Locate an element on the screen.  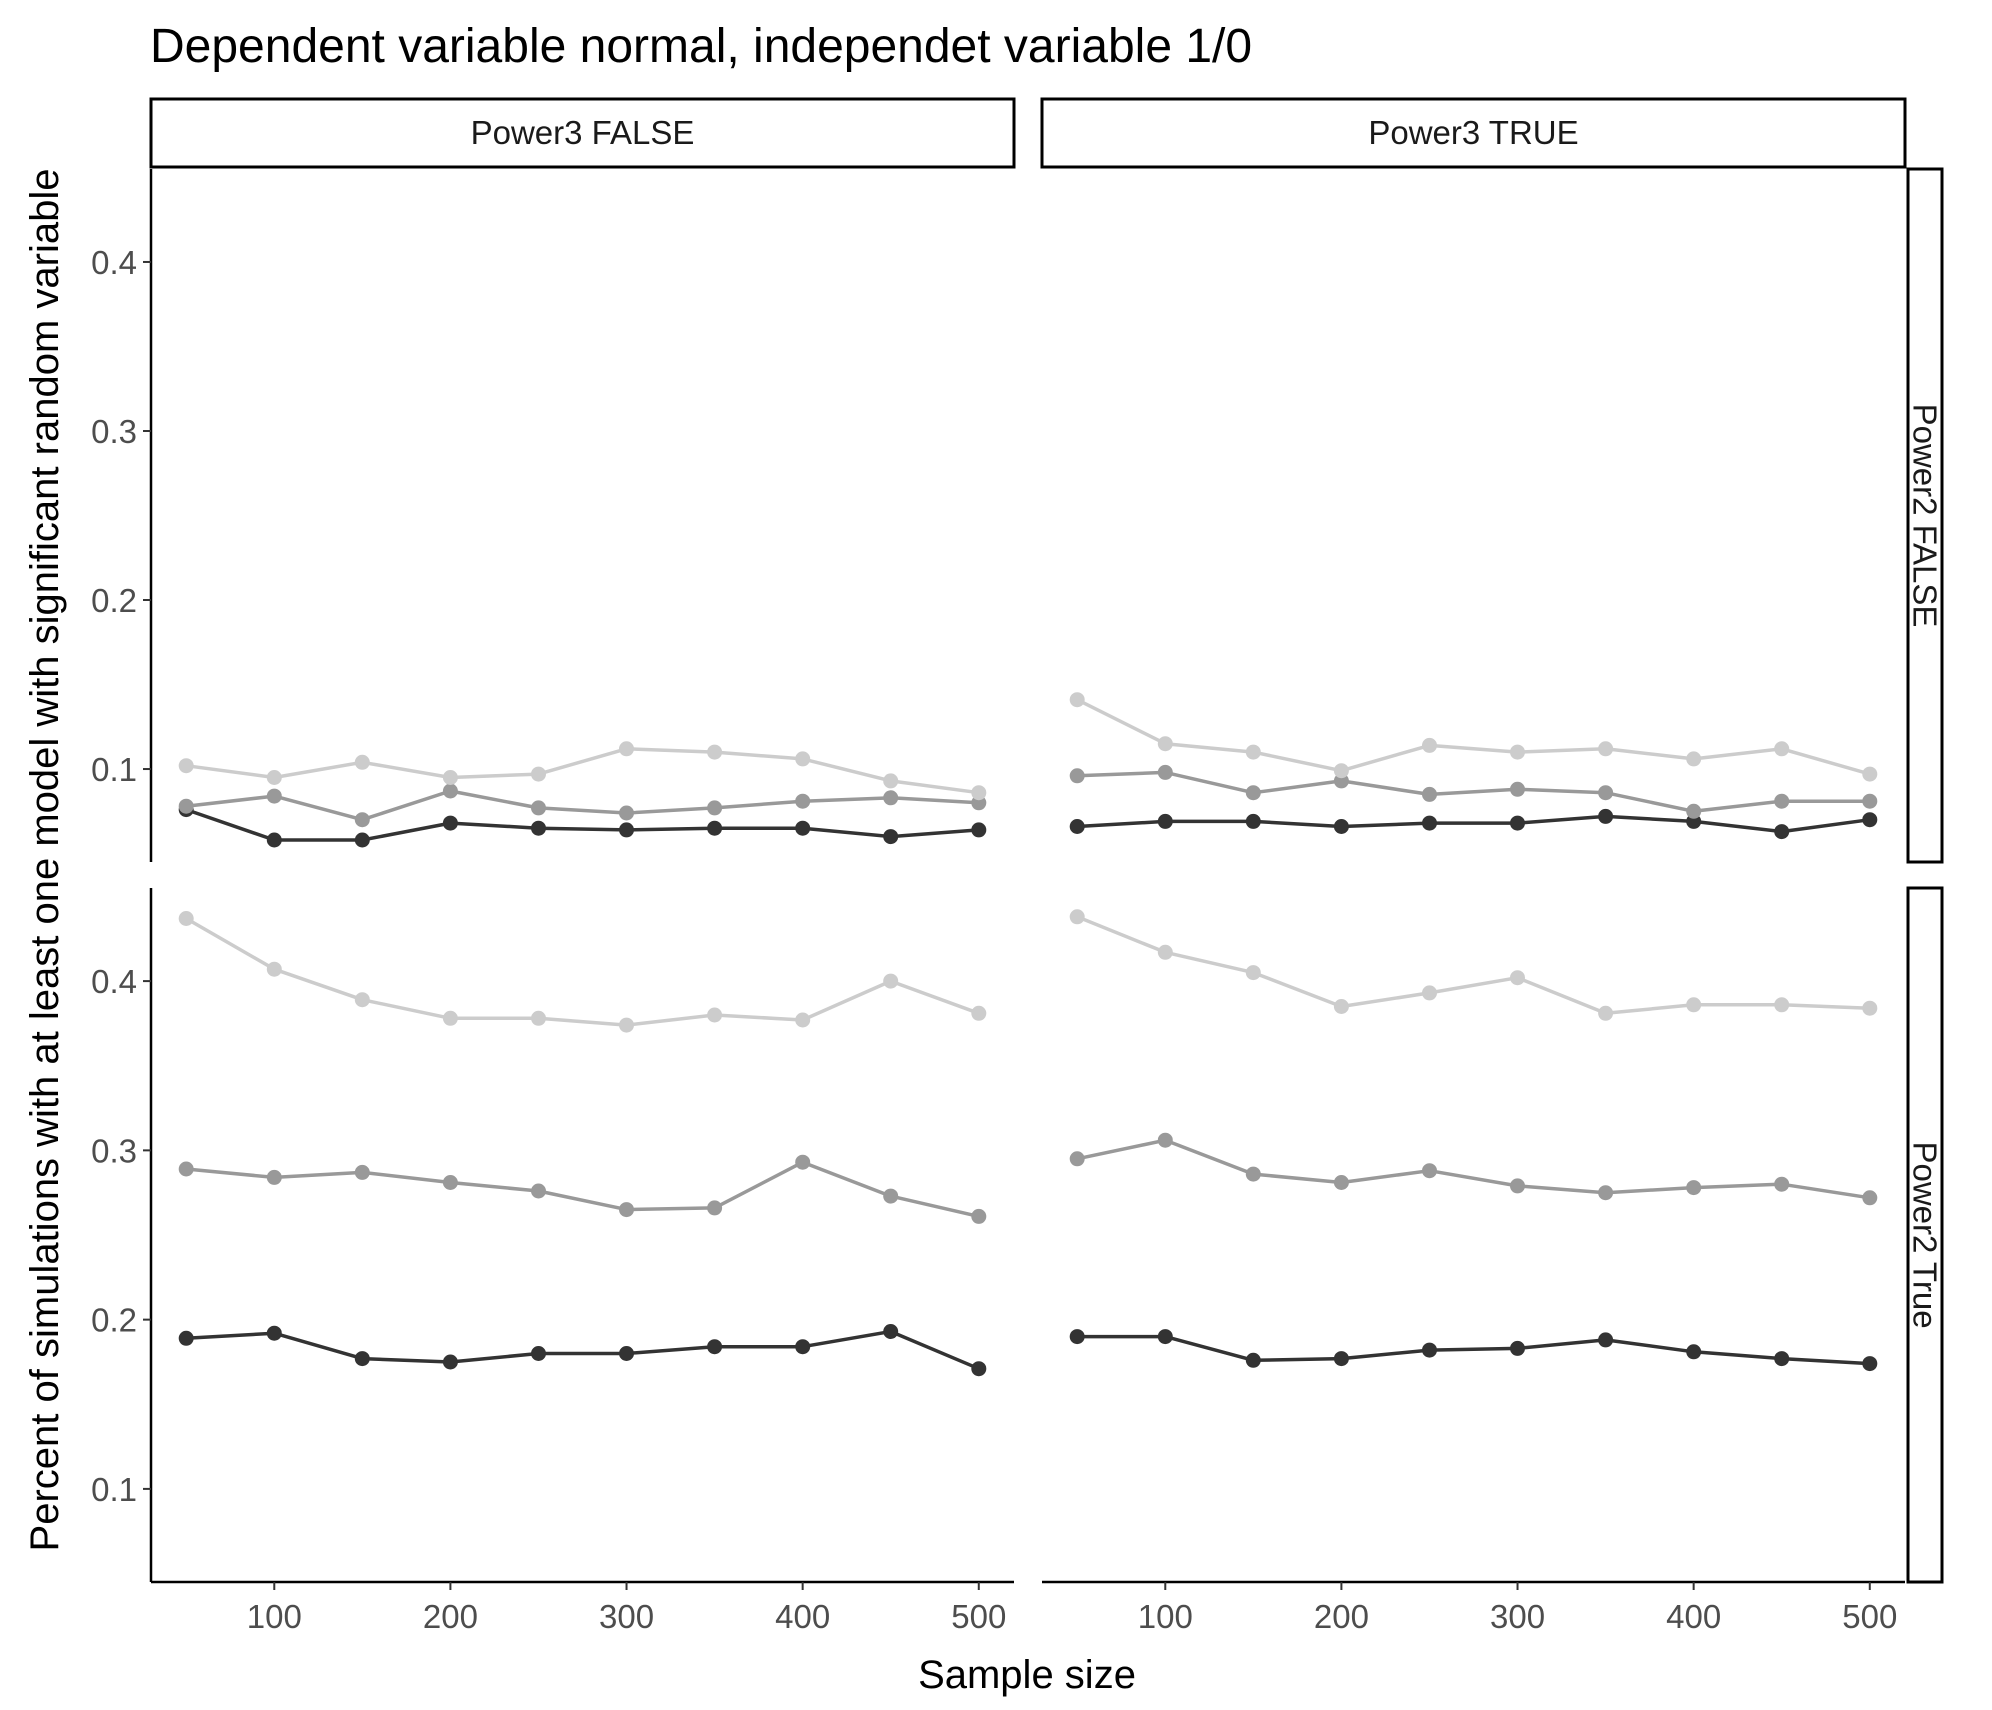
facet-strip-box is located at coordinates (582, 133).